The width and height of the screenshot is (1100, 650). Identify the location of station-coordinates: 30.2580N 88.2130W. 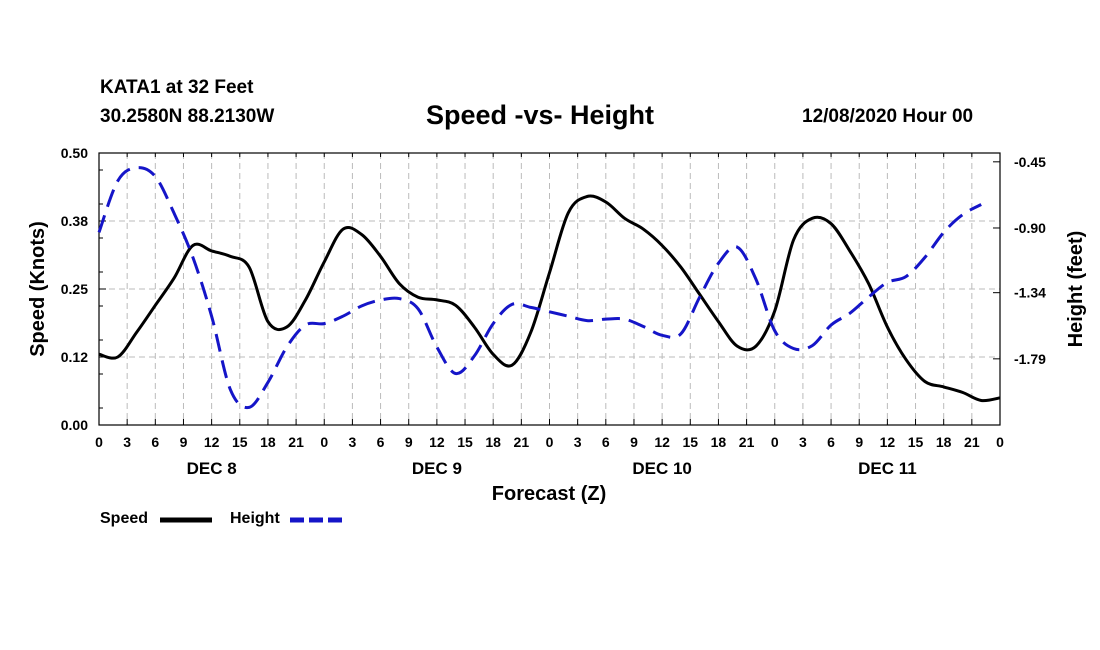
(187, 116).